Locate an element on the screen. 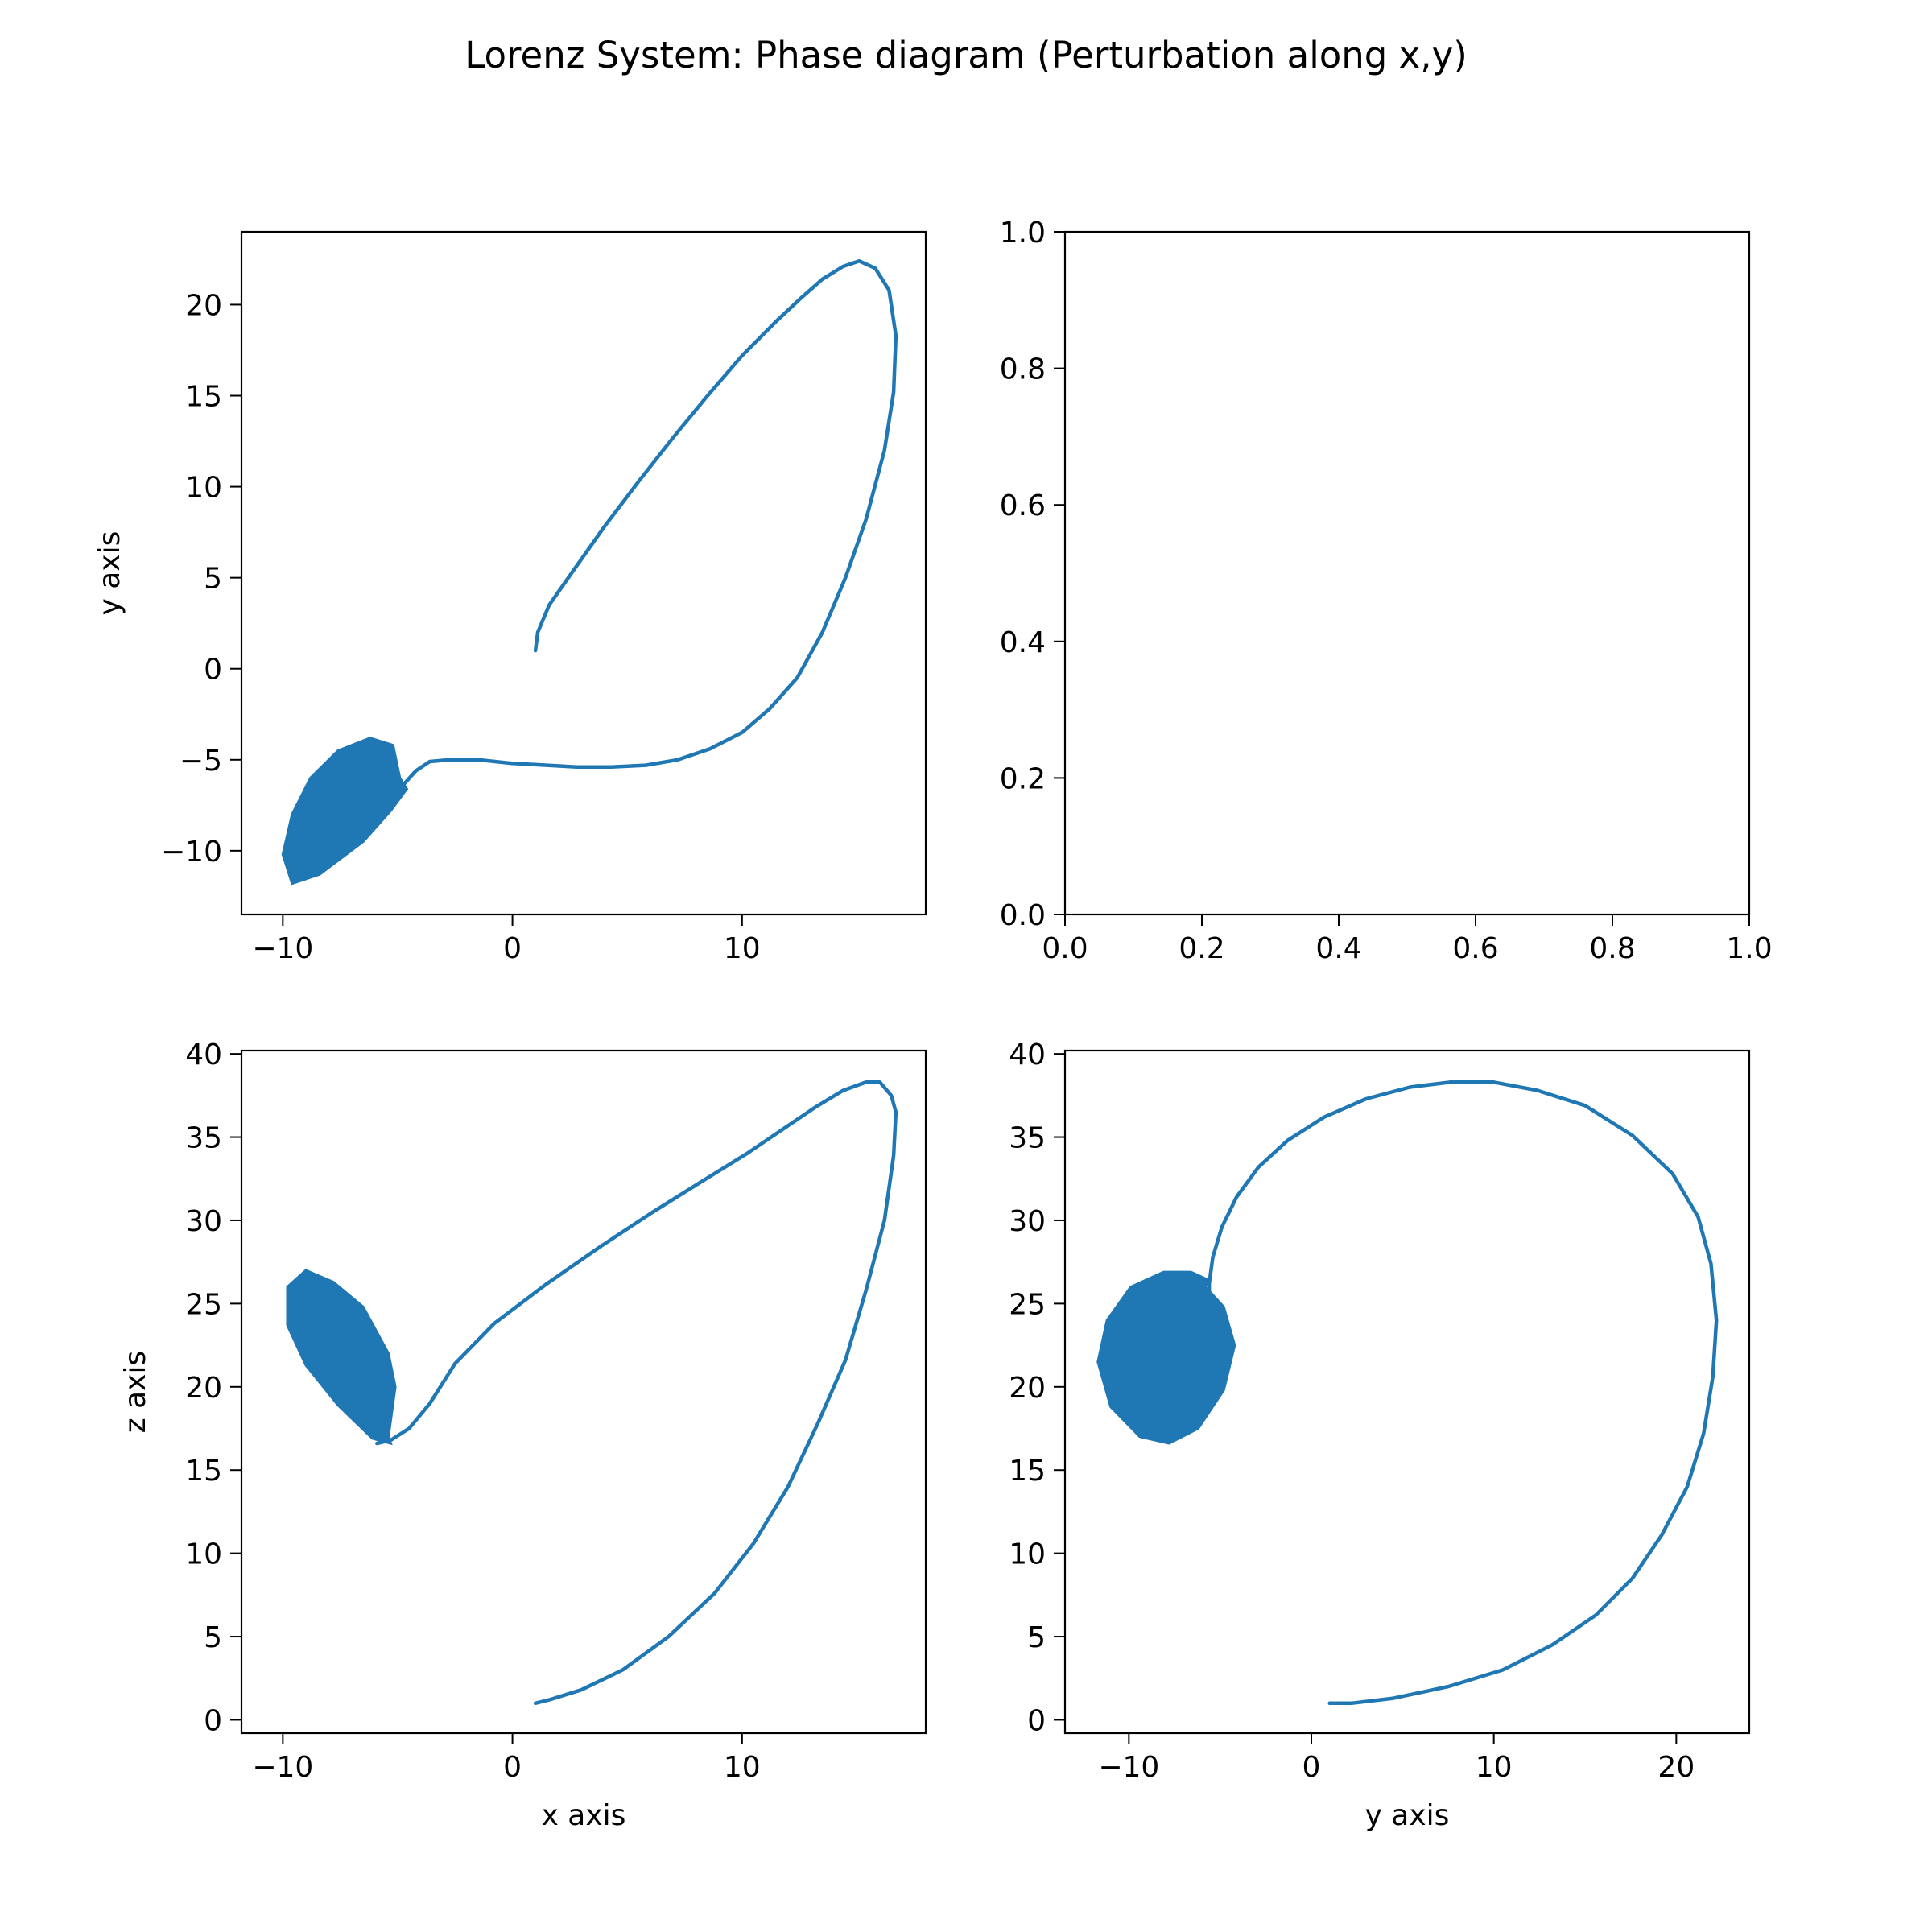 This screenshot has width=1932, height=1932. x-tick-label: 1.0 is located at coordinates (1749, 948).